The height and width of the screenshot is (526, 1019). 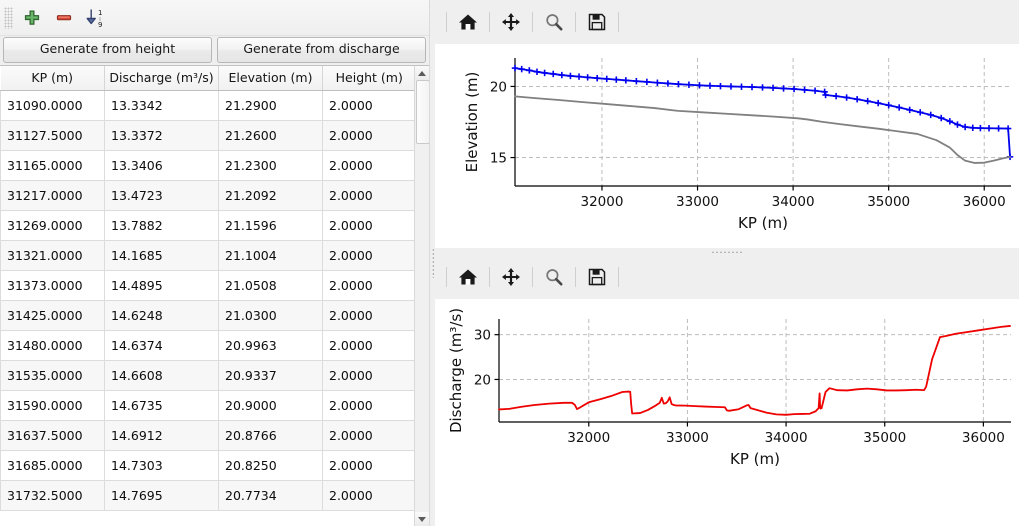 What do you see at coordinates (422, 519) in the screenshot?
I see `scroll-down-button` at bounding box center [422, 519].